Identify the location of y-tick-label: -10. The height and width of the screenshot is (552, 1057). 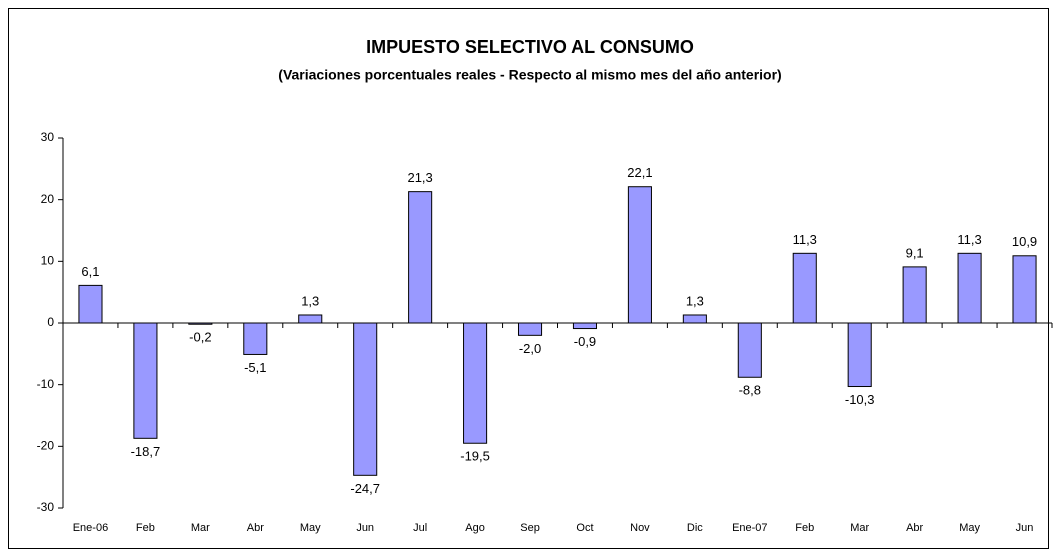
(46, 384).